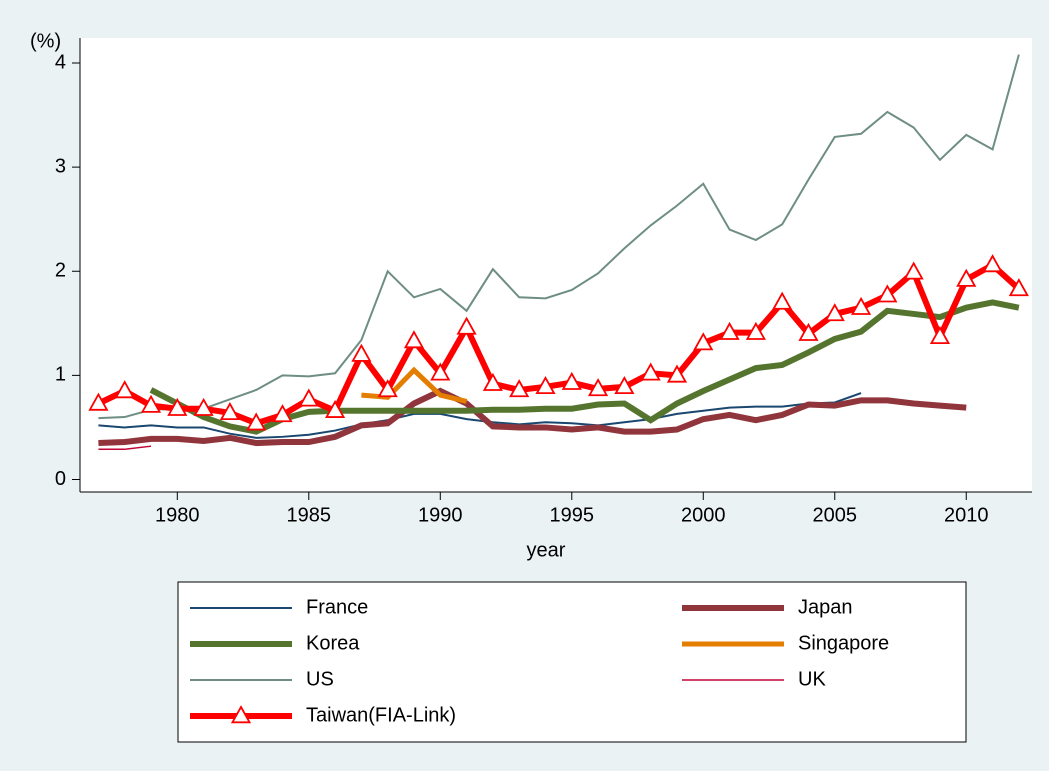 This screenshot has height=776, width=1049. I want to click on legend-label: Singapore, so click(843, 643).